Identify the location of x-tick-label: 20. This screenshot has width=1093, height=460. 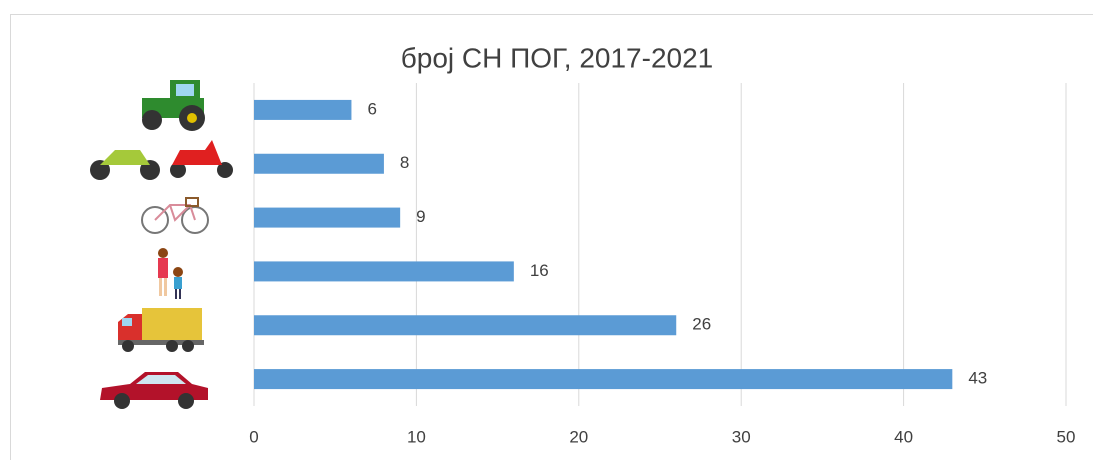
(578, 436).